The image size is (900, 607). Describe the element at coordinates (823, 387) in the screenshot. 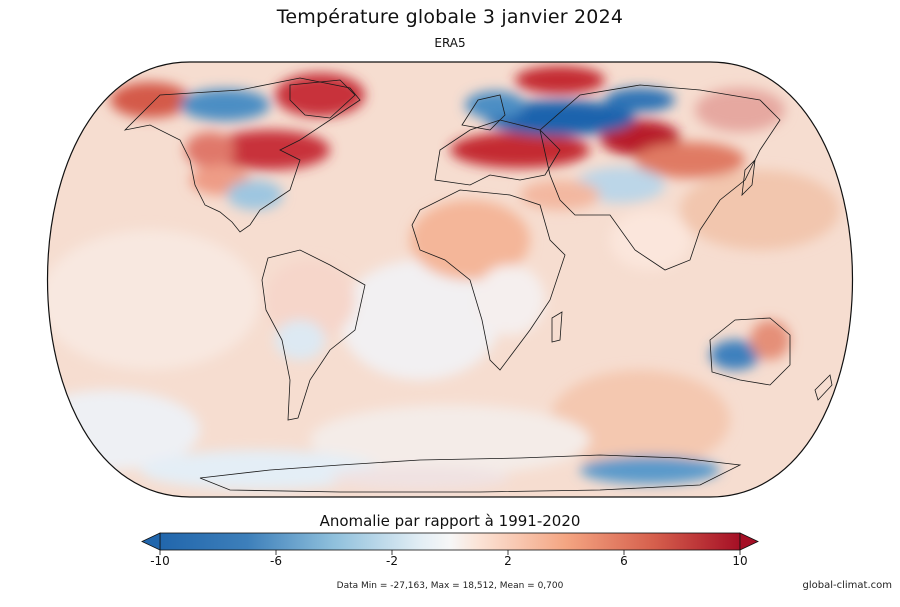

I see `new-zealand-outline` at that location.